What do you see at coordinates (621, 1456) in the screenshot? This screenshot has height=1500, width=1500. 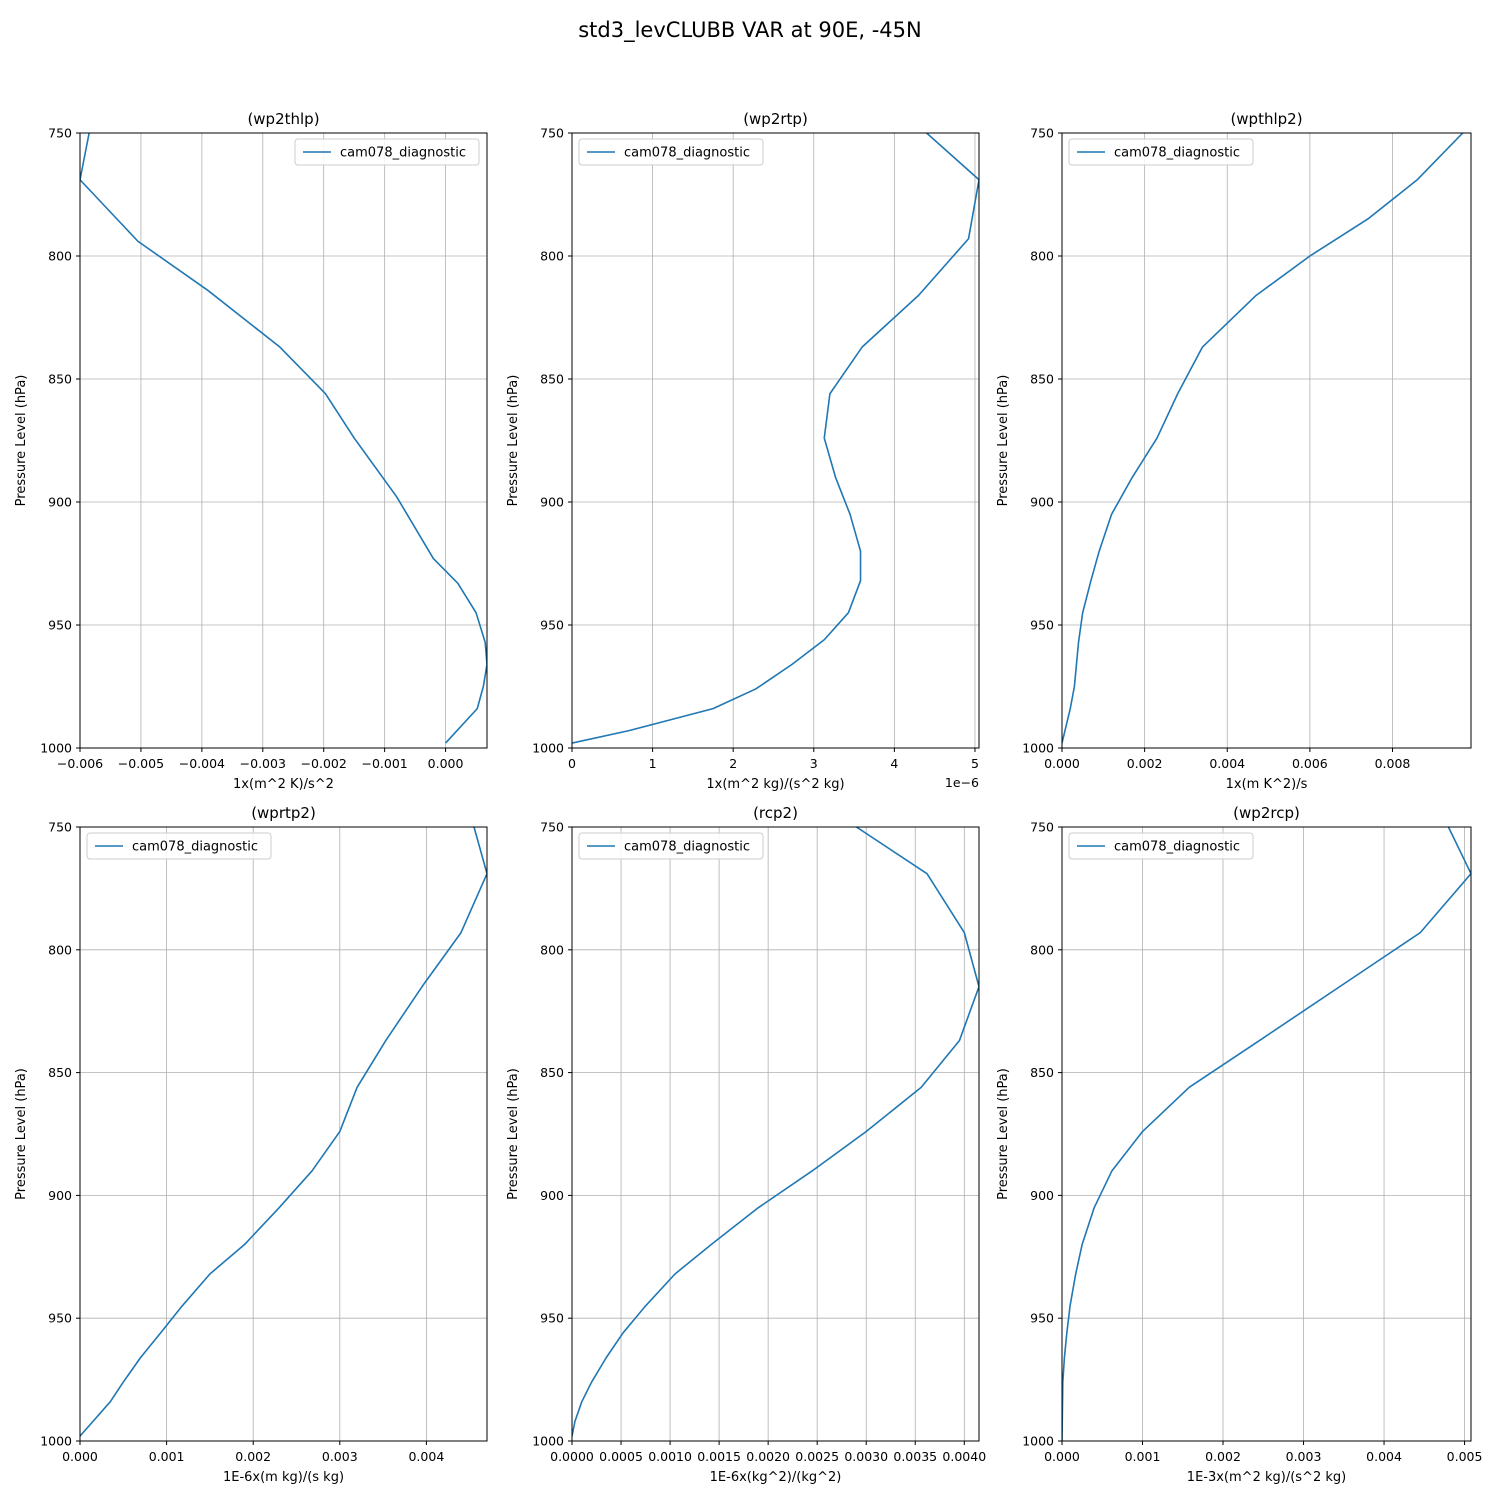 I see `x-tick-label: 0.0005` at bounding box center [621, 1456].